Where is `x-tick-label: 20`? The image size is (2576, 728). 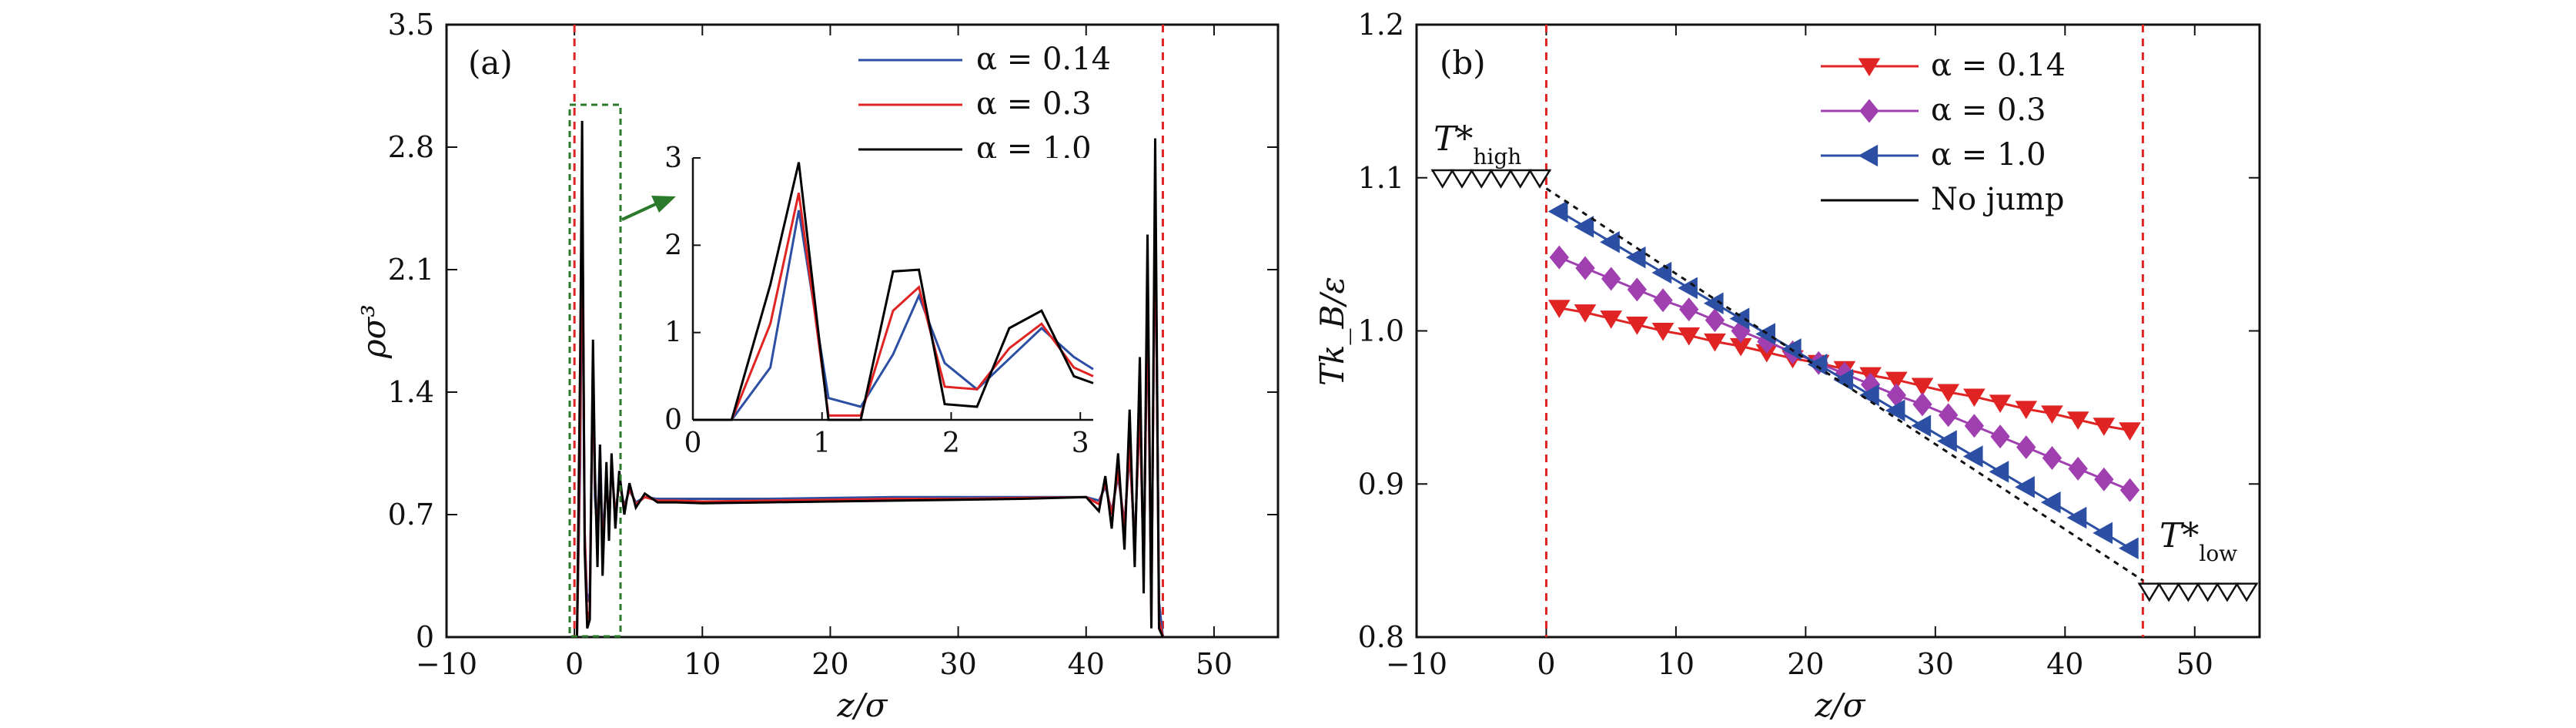
x-tick-label: 20 is located at coordinates (1805, 664).